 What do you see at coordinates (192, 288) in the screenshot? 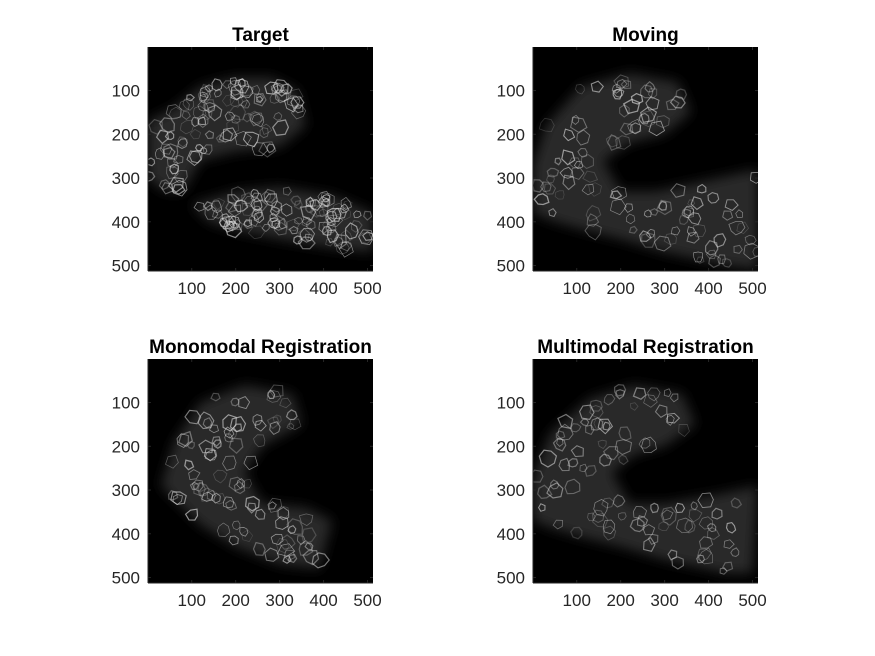
I see `x-tick-label: 100` at bounding box center [192, 288].